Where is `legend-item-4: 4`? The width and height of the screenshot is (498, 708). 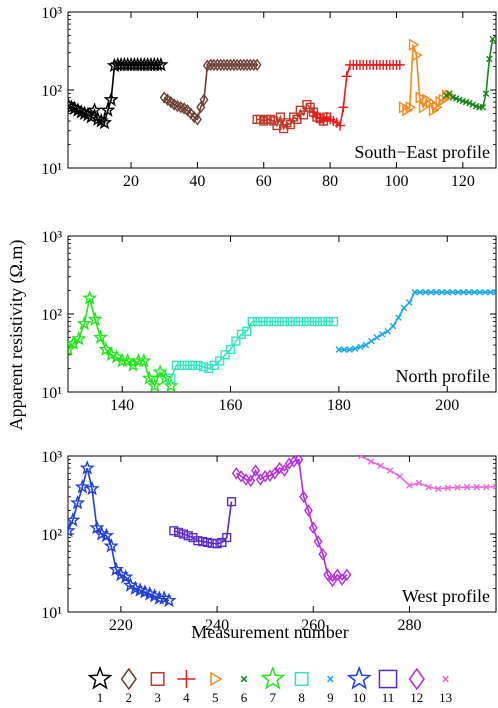
legend-item-4: 4 is located at coordinates (186, 687).